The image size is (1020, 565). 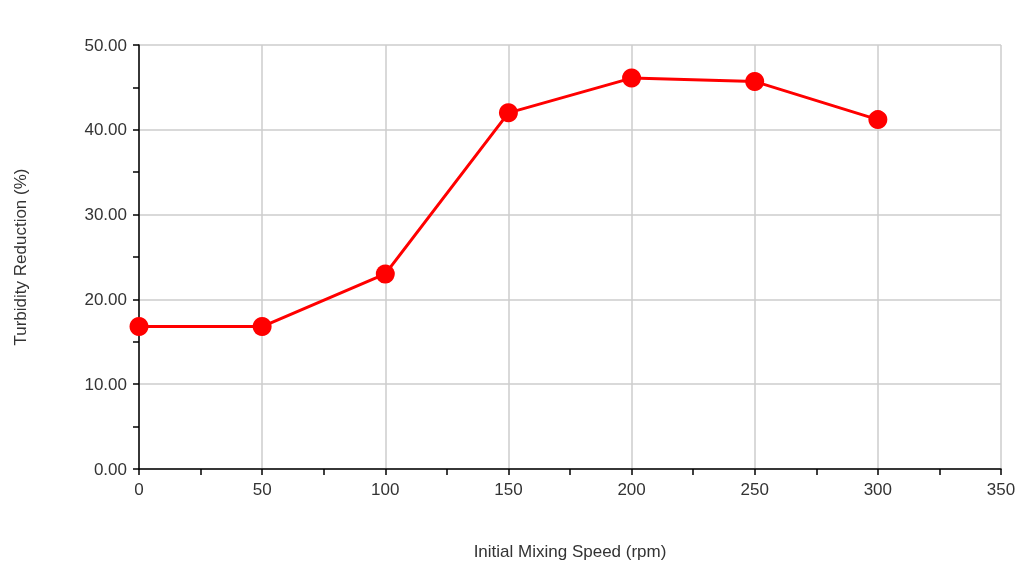 What do you see at coordinates (105, 215) in the screenshot?
I see `y-tick-label: 30.00` at bounding box center [105, 215].